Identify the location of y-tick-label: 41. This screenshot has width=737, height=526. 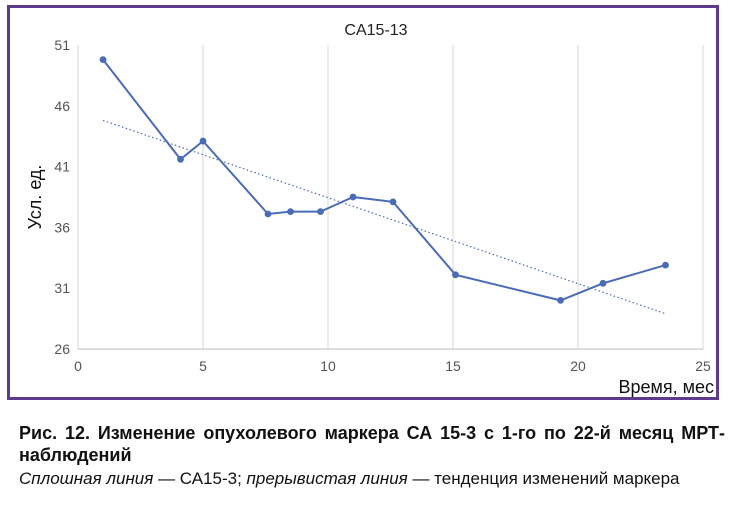
(62, 167).